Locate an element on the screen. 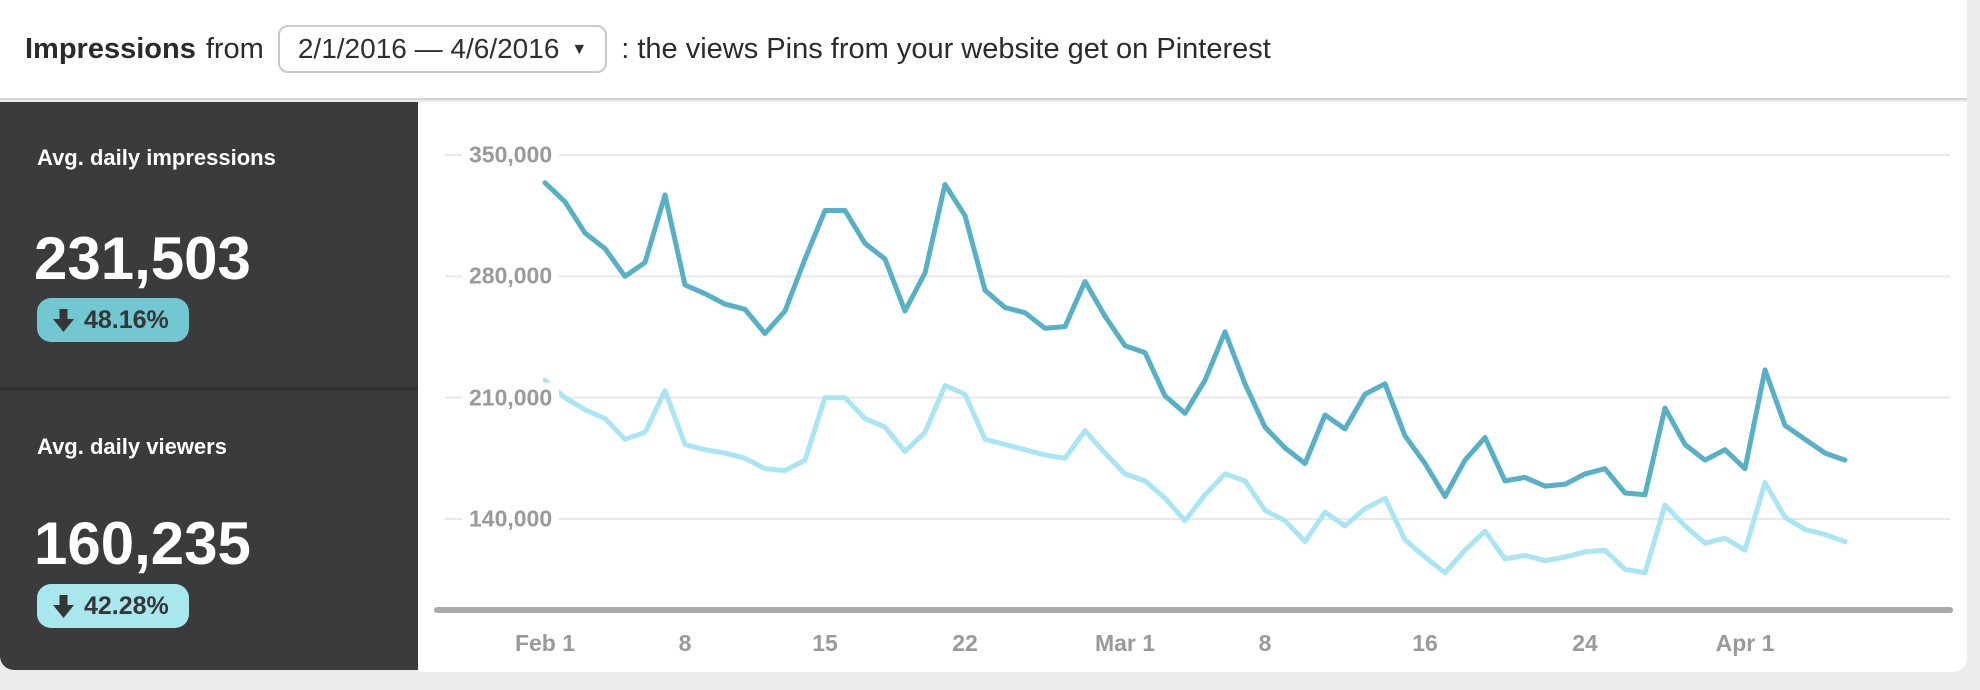  y-axis-tick-label: 140,000 is located at coordinates (511, 519).